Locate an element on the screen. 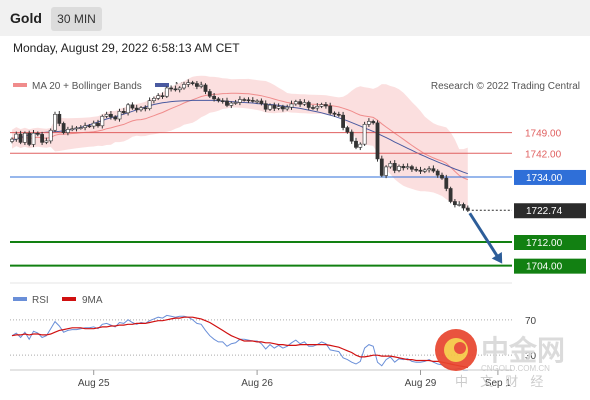  rsi-ma-legend-label: 9MA is located at coordinates (92, 300).